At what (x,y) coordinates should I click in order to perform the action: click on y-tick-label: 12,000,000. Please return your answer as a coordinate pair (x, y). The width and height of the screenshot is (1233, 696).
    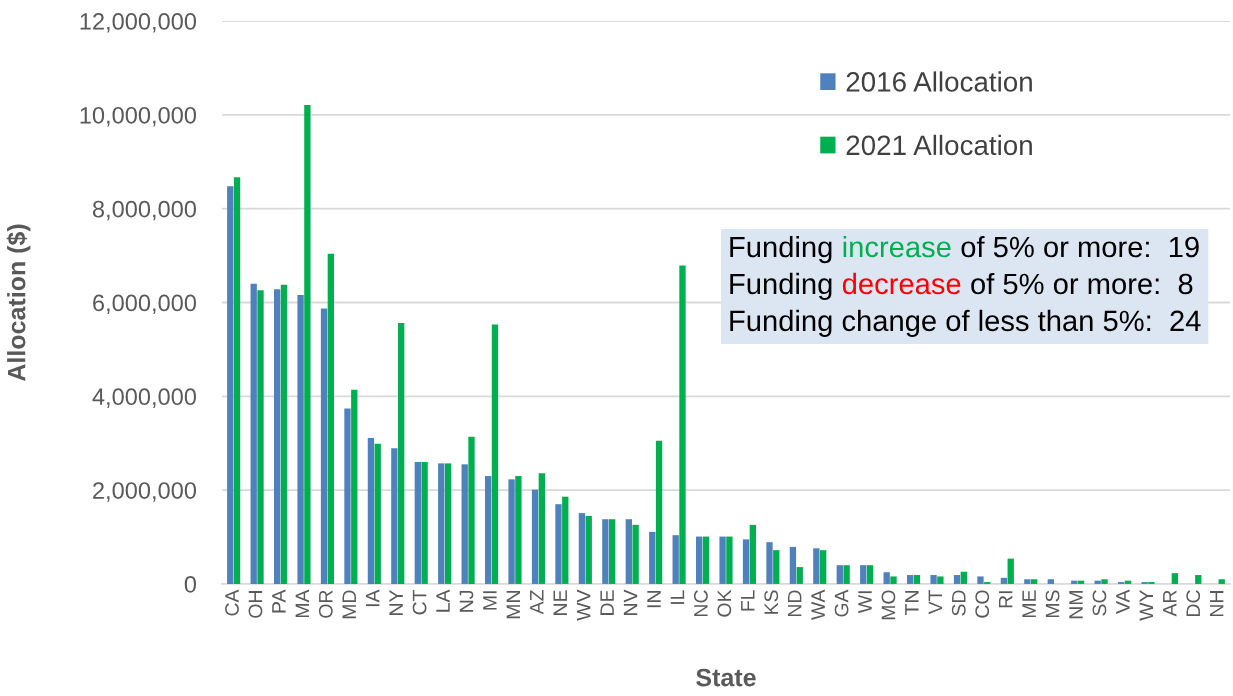
    Looking at the image, I should click on (138, 23).